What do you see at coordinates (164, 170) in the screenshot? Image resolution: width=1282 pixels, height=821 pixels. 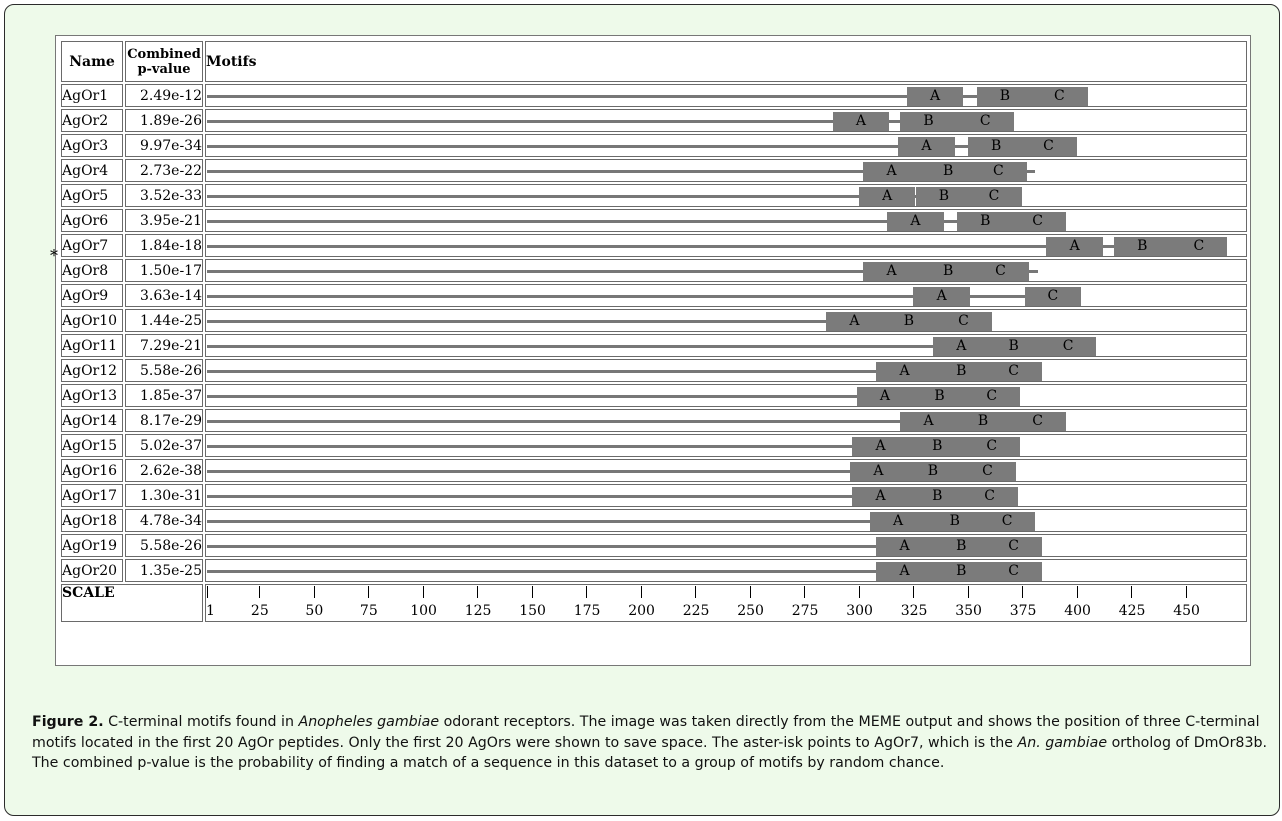 I see `row-pvalue: 2.73e-22` at bounding box center [164, 170].